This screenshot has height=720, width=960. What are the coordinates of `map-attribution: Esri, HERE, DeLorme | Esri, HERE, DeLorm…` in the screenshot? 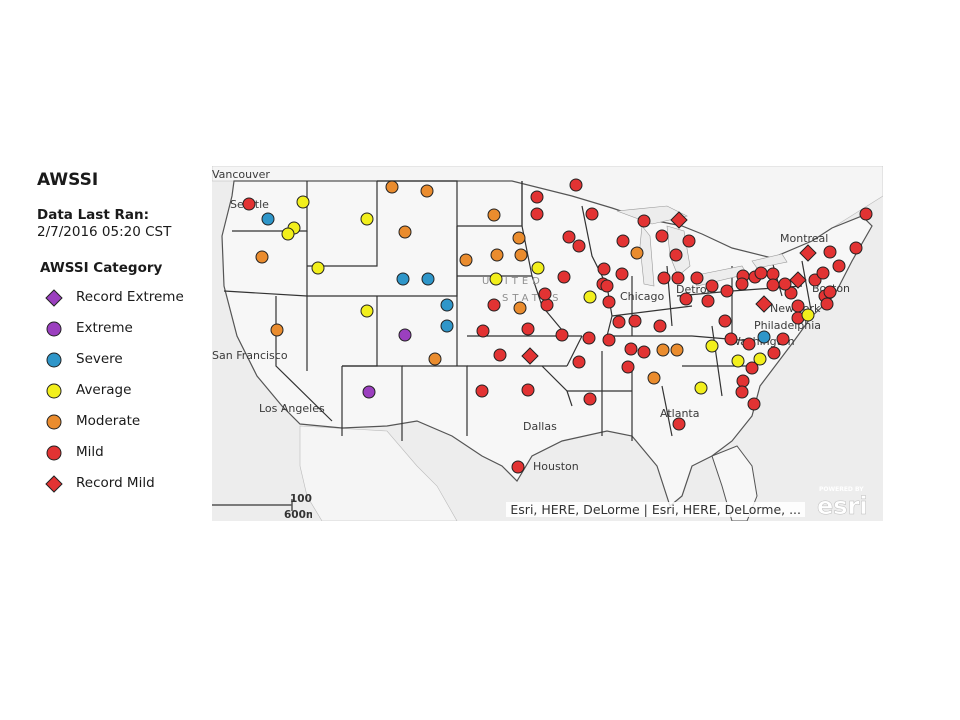 It's located at (655, 509).